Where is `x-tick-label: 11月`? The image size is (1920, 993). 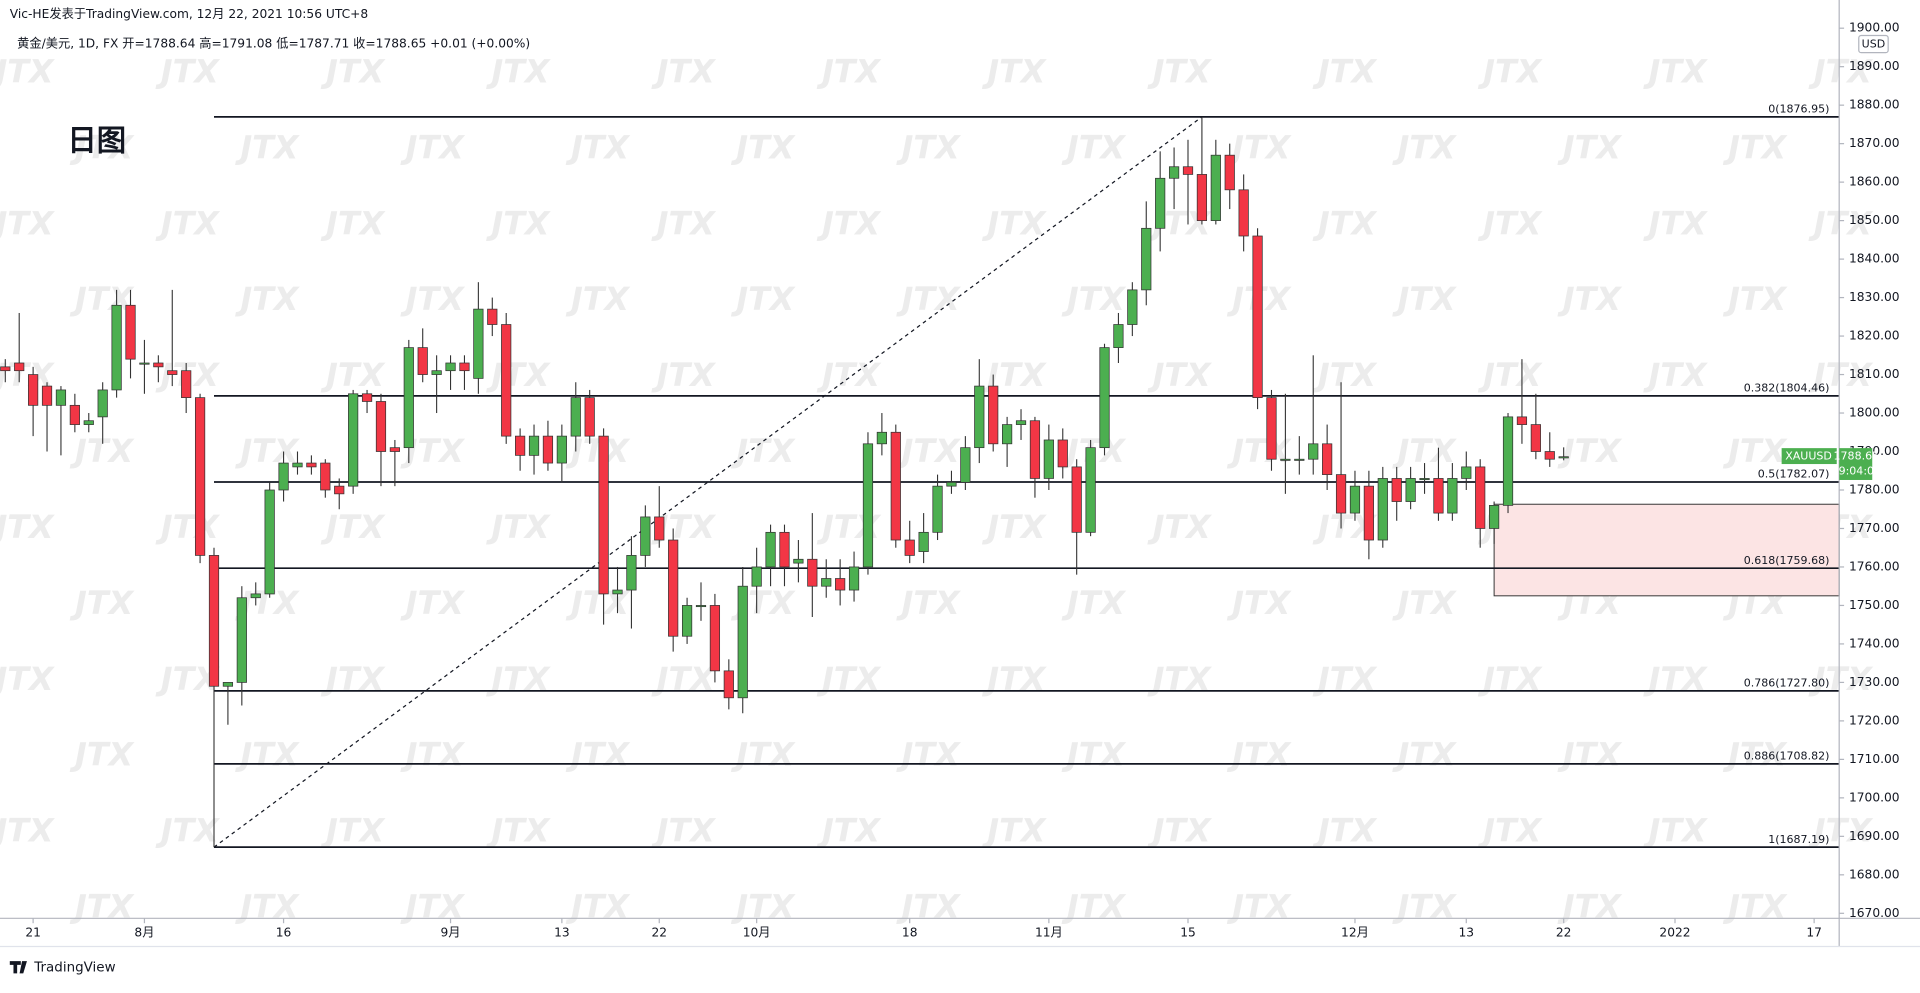 x-tick-label: 11月 is located at coordinates (1049, 933).